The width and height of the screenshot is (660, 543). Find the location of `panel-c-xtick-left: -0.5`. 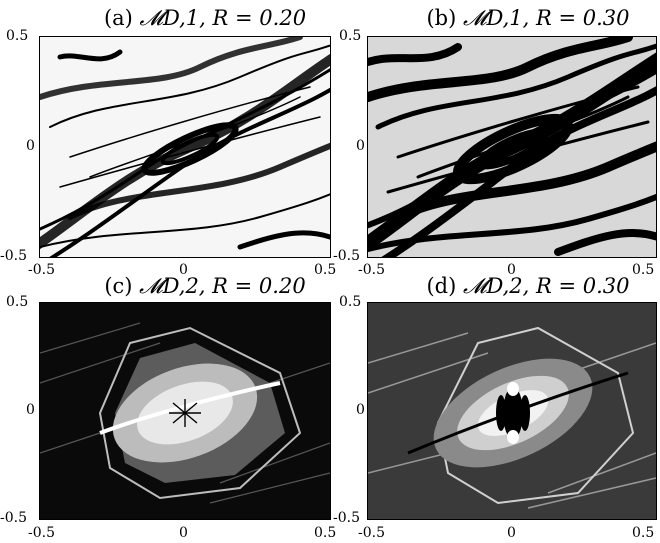

panel-c-xtick-left: -0.5 is located at coordinates (41, 533).